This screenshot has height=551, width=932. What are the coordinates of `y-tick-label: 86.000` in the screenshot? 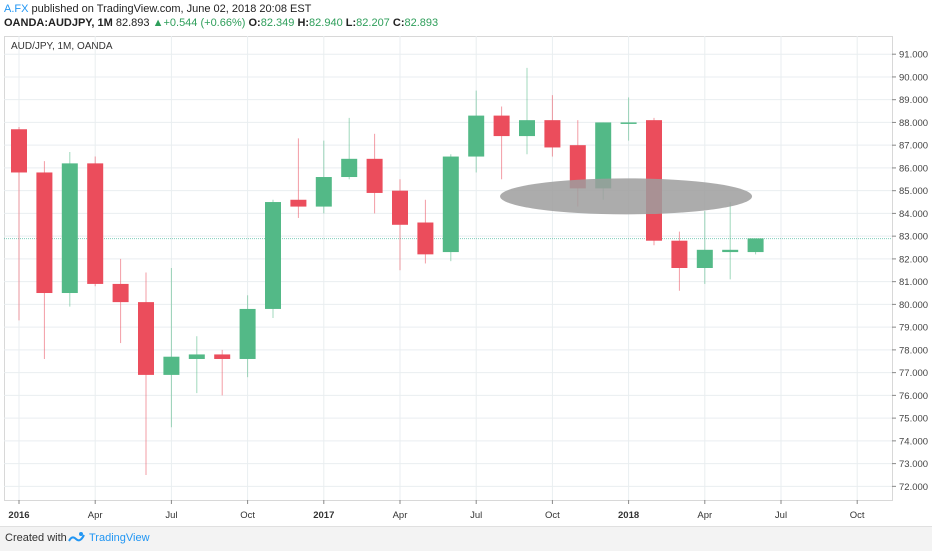 It's located at (913, 168).